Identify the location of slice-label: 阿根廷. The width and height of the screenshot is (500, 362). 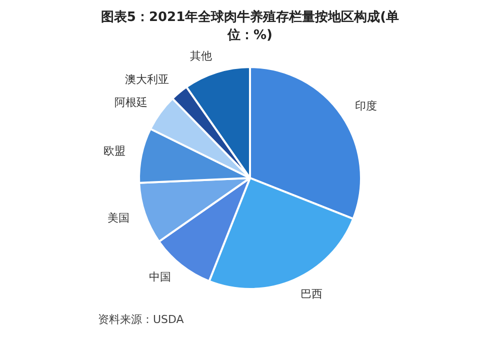
(131, 103).